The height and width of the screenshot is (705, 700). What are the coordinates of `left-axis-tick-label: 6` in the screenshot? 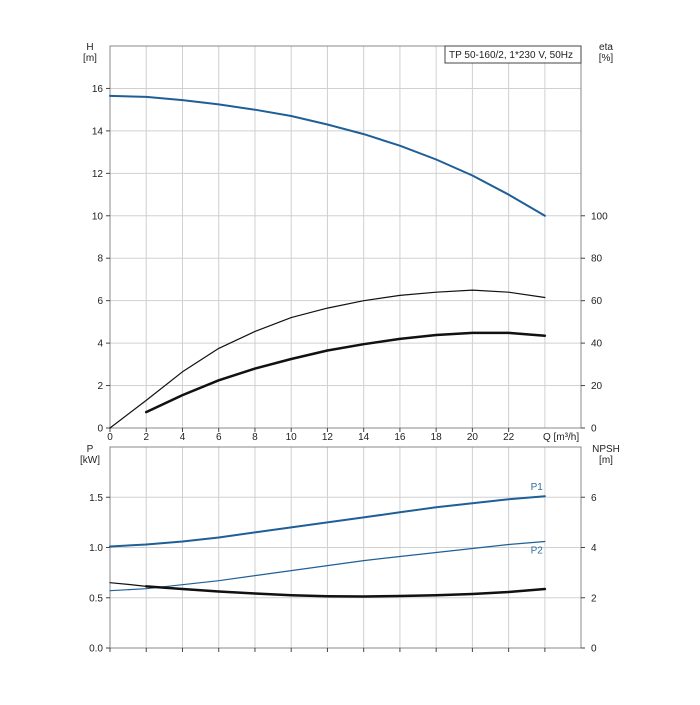 It's located at (100, 301).